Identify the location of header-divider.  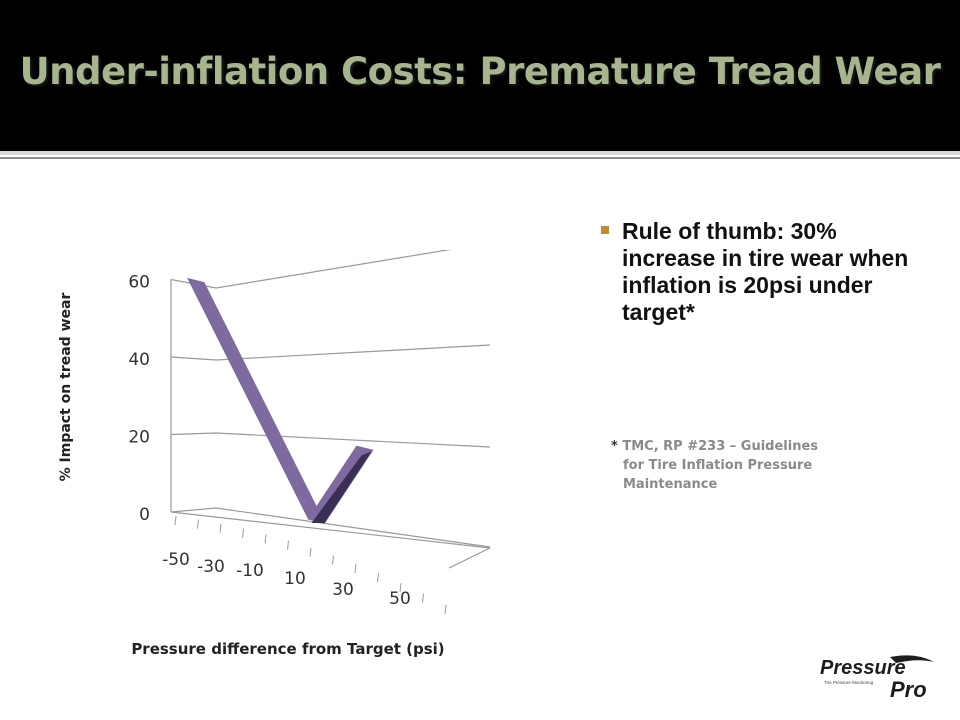
(480, 153).